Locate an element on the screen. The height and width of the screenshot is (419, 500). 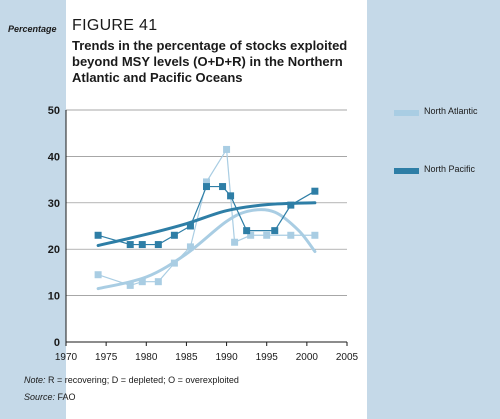
x-tick-label: 1995 is located at coordinates (267, 357).